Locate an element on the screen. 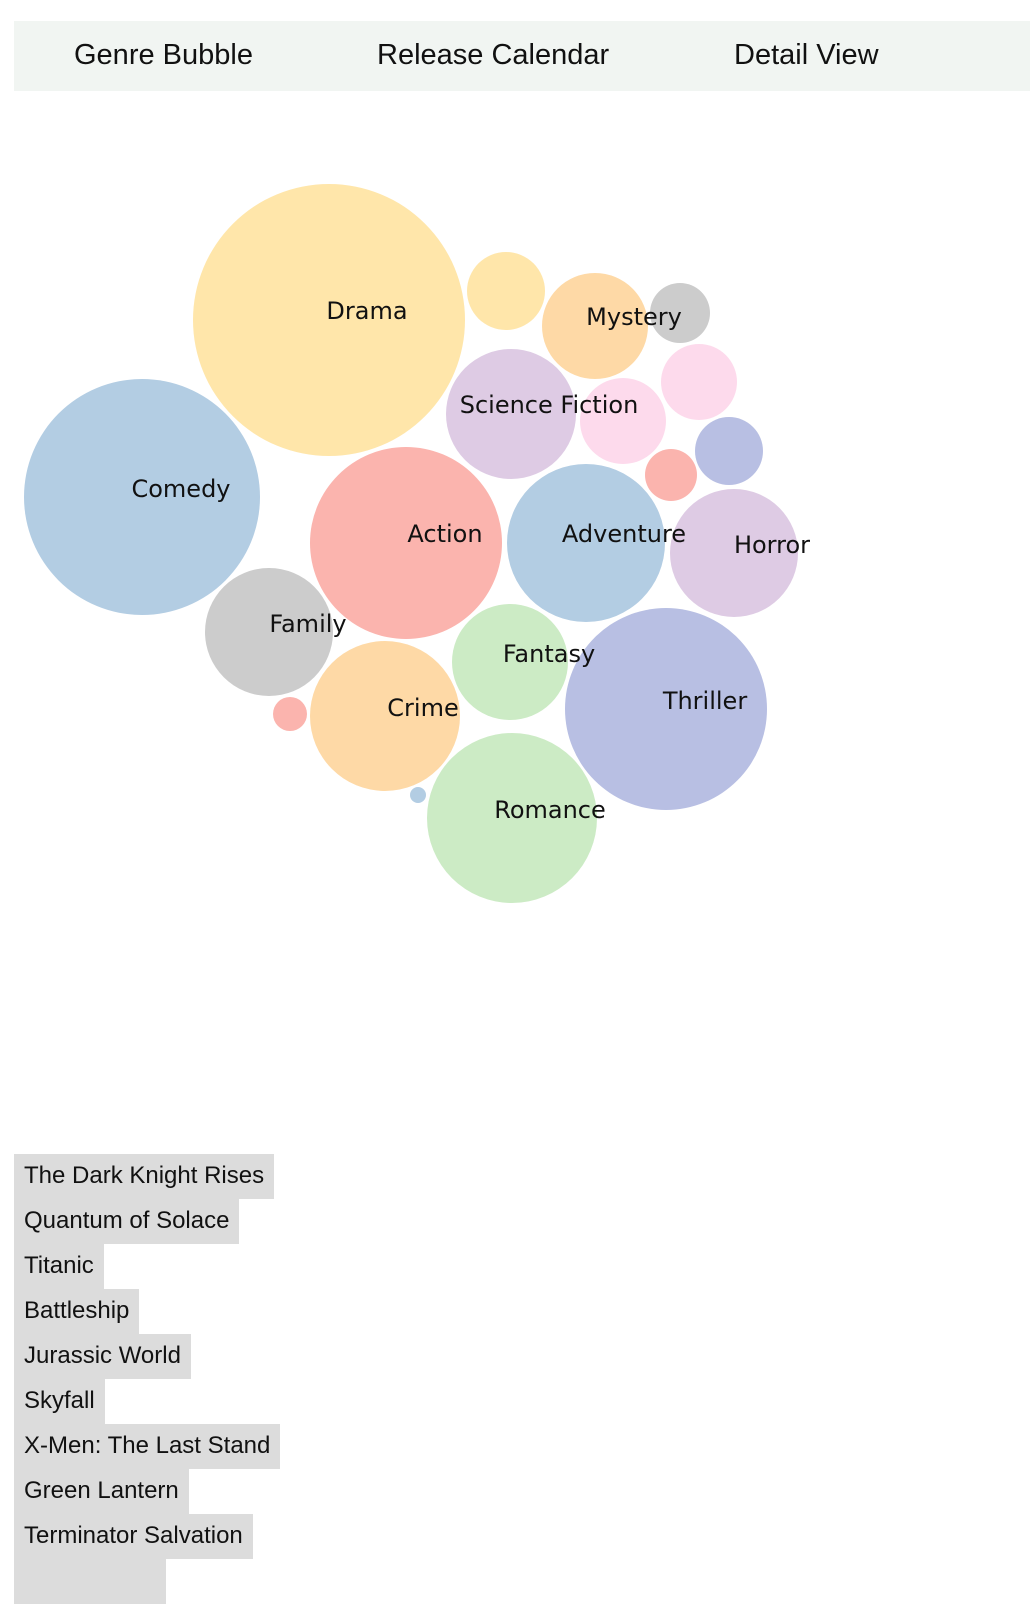 The width and height of the screenshot is (1036, 1604). movie-item: Skyfall is located at coordinates (59, 1401).